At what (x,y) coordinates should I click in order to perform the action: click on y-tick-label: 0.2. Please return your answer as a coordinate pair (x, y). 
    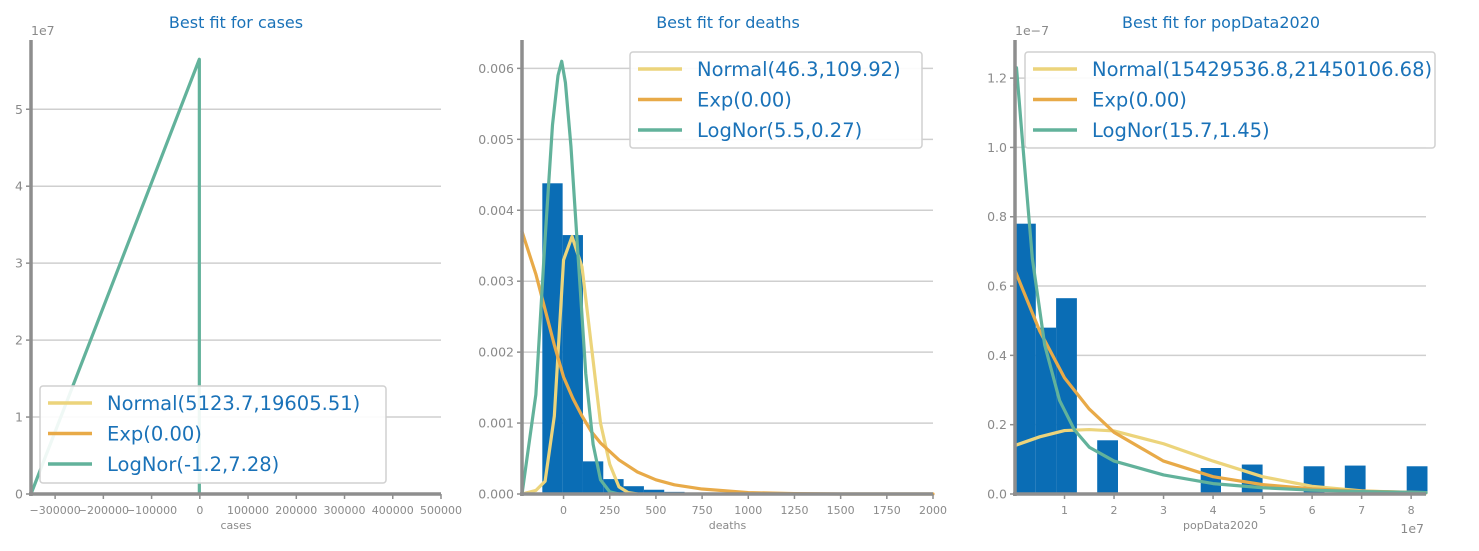
    Looking at the image, I should click on (997, 424).